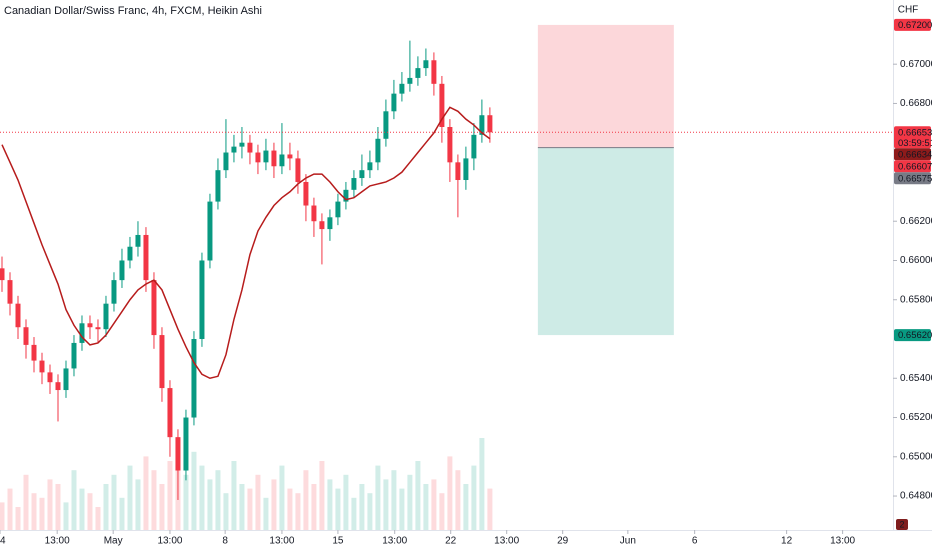 This screenshot has width=932, height=550. I want to click on x-tick-label: 12, so click(787, 541).